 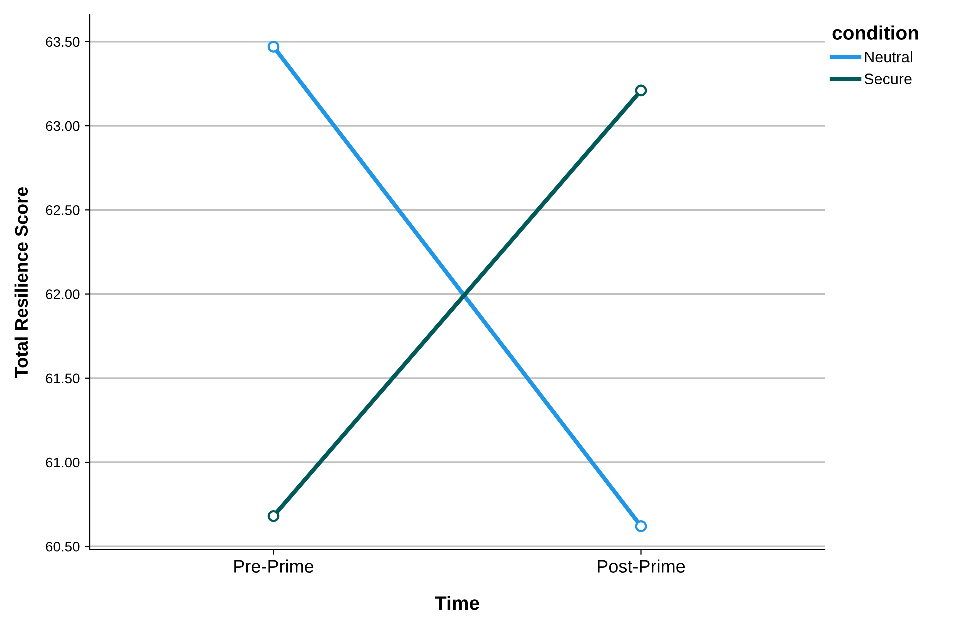 What do you see at coordinates (274, 566) in the screenshot?
I see `x-tick-label: Pre-Prime` at bounding box center [274, 566].